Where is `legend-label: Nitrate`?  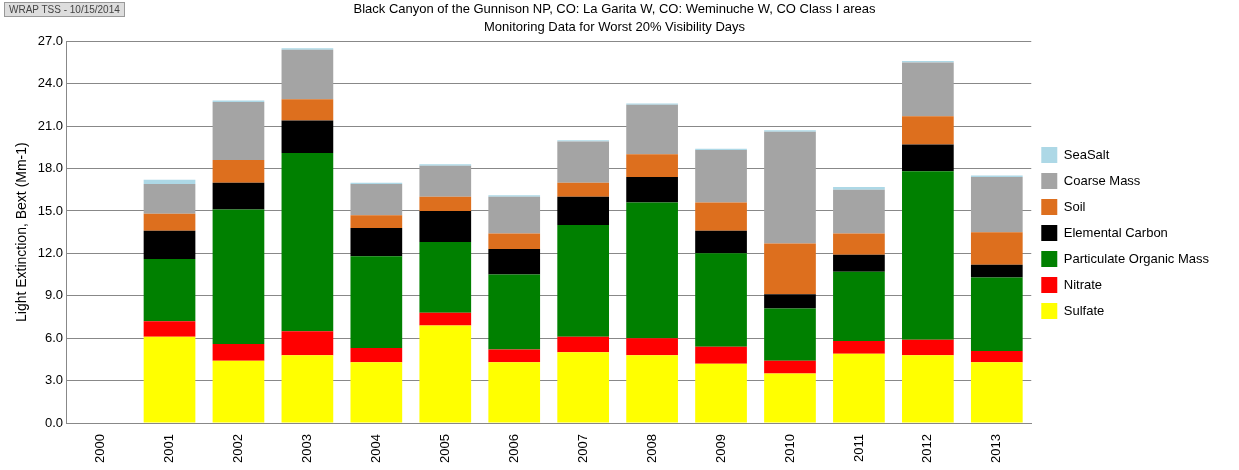 legend-label: Nitrate is located at coordinates (1083, 284).